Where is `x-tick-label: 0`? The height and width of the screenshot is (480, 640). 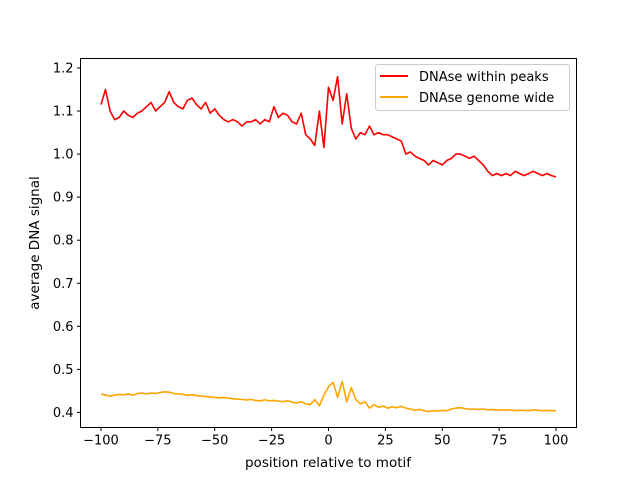 x-tick-label: 0 is located at coordinates (328, 441).